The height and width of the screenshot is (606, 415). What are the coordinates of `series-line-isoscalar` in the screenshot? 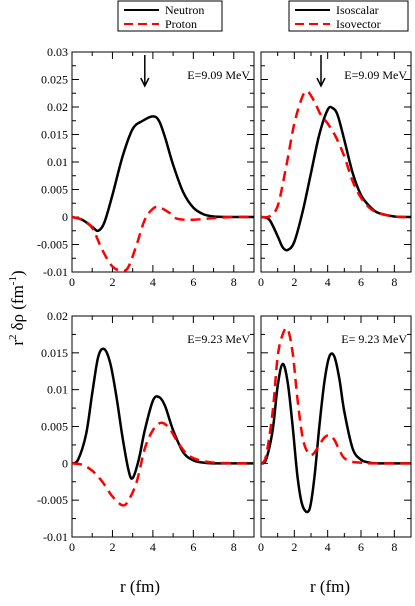 It's located at (336, 433).